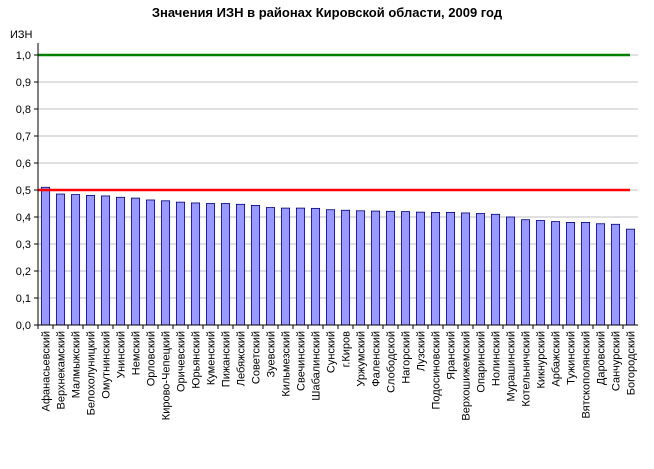  Describe the element at coordinates (467, 376) in the screenshot. I see `x-tick-label: Верхошижемский` at that location.